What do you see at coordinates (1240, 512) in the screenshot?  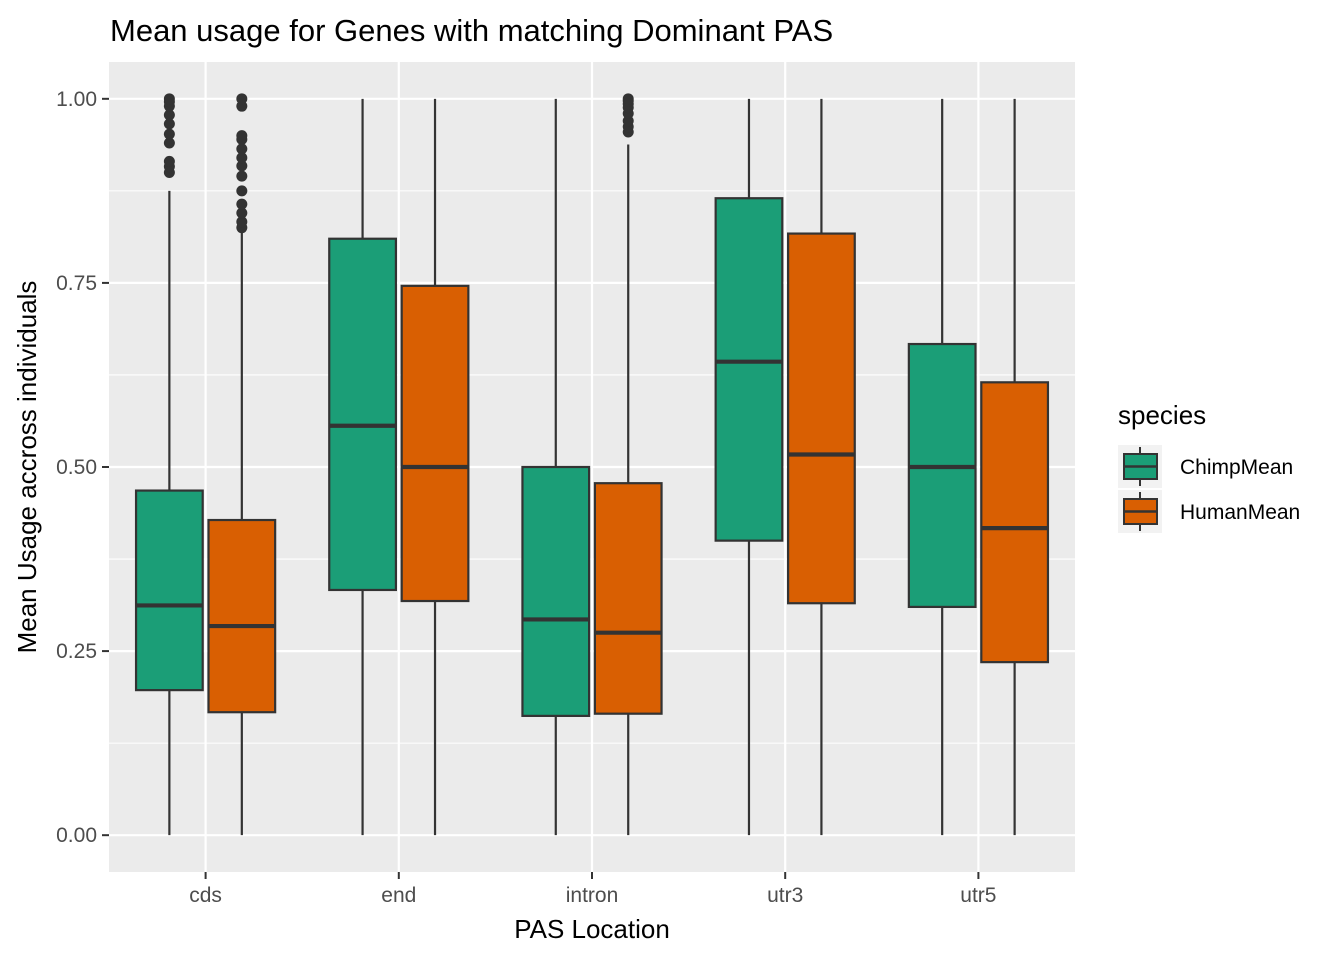 I see `legend-label: HumanMean` at bounding box center [1240, 512].